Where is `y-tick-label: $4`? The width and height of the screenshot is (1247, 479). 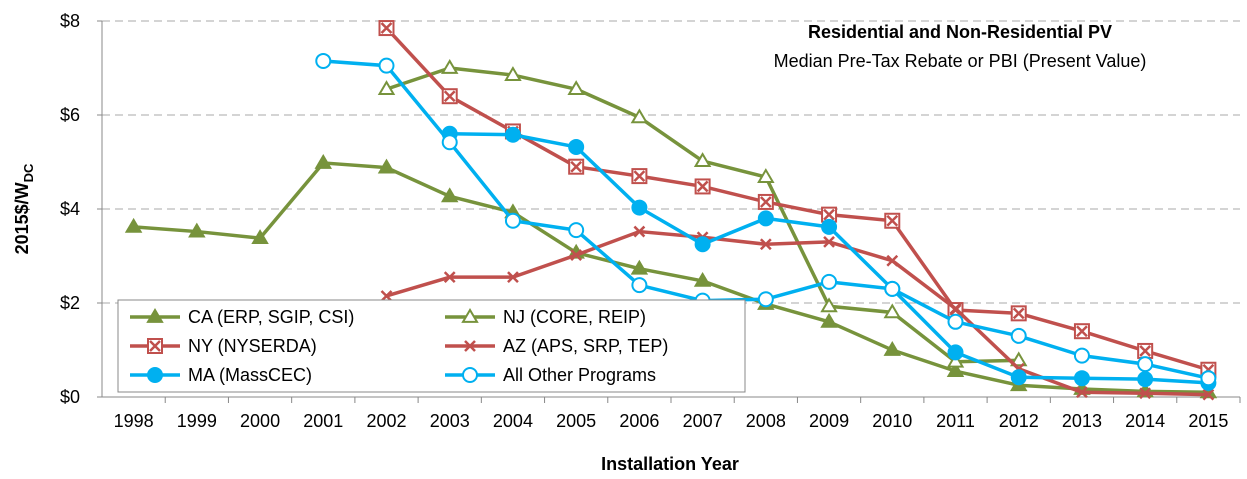
y-tick-label: $4 is located at coordinates (70, 209).